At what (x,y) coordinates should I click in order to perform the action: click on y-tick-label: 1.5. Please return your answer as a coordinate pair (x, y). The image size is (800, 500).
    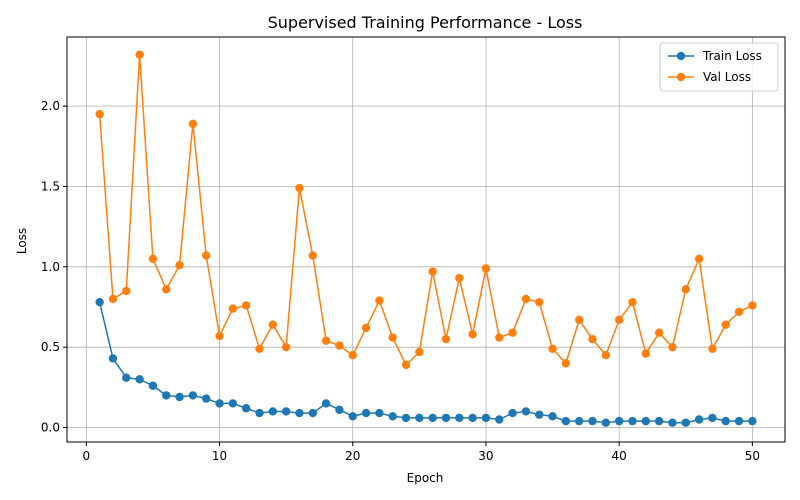
    Looking at the image, I should click on (50, 186).